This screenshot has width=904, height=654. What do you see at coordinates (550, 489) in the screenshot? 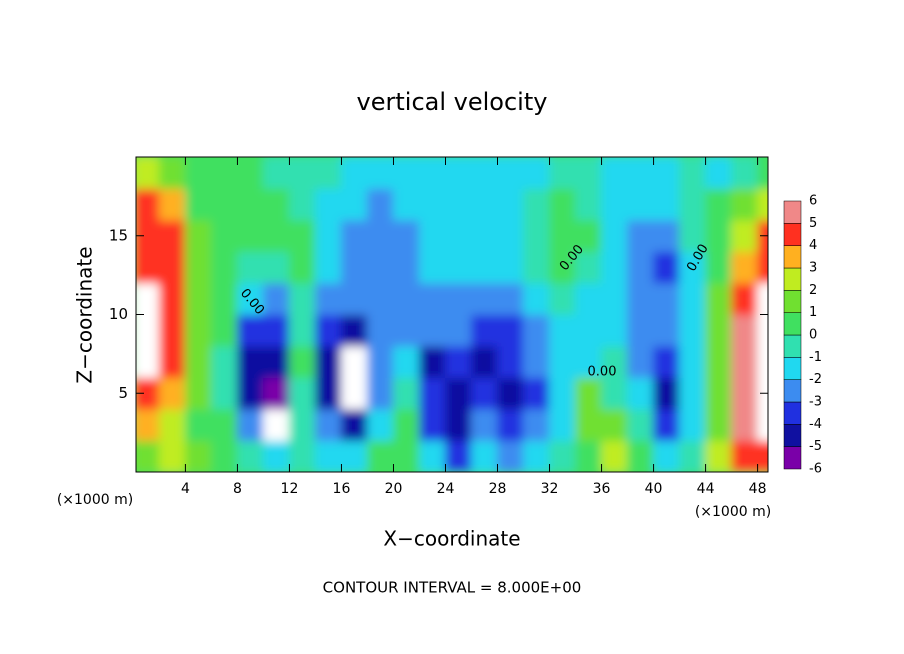
I see `x-tick-label: 32` at bounding box center [550, 489].